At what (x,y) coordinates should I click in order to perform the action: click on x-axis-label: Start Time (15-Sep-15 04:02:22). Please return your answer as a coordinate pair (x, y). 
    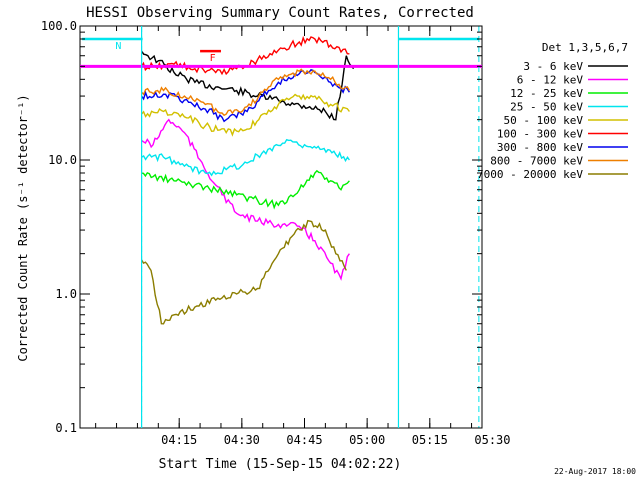
    Looking at the image, I should click on (280, 464).